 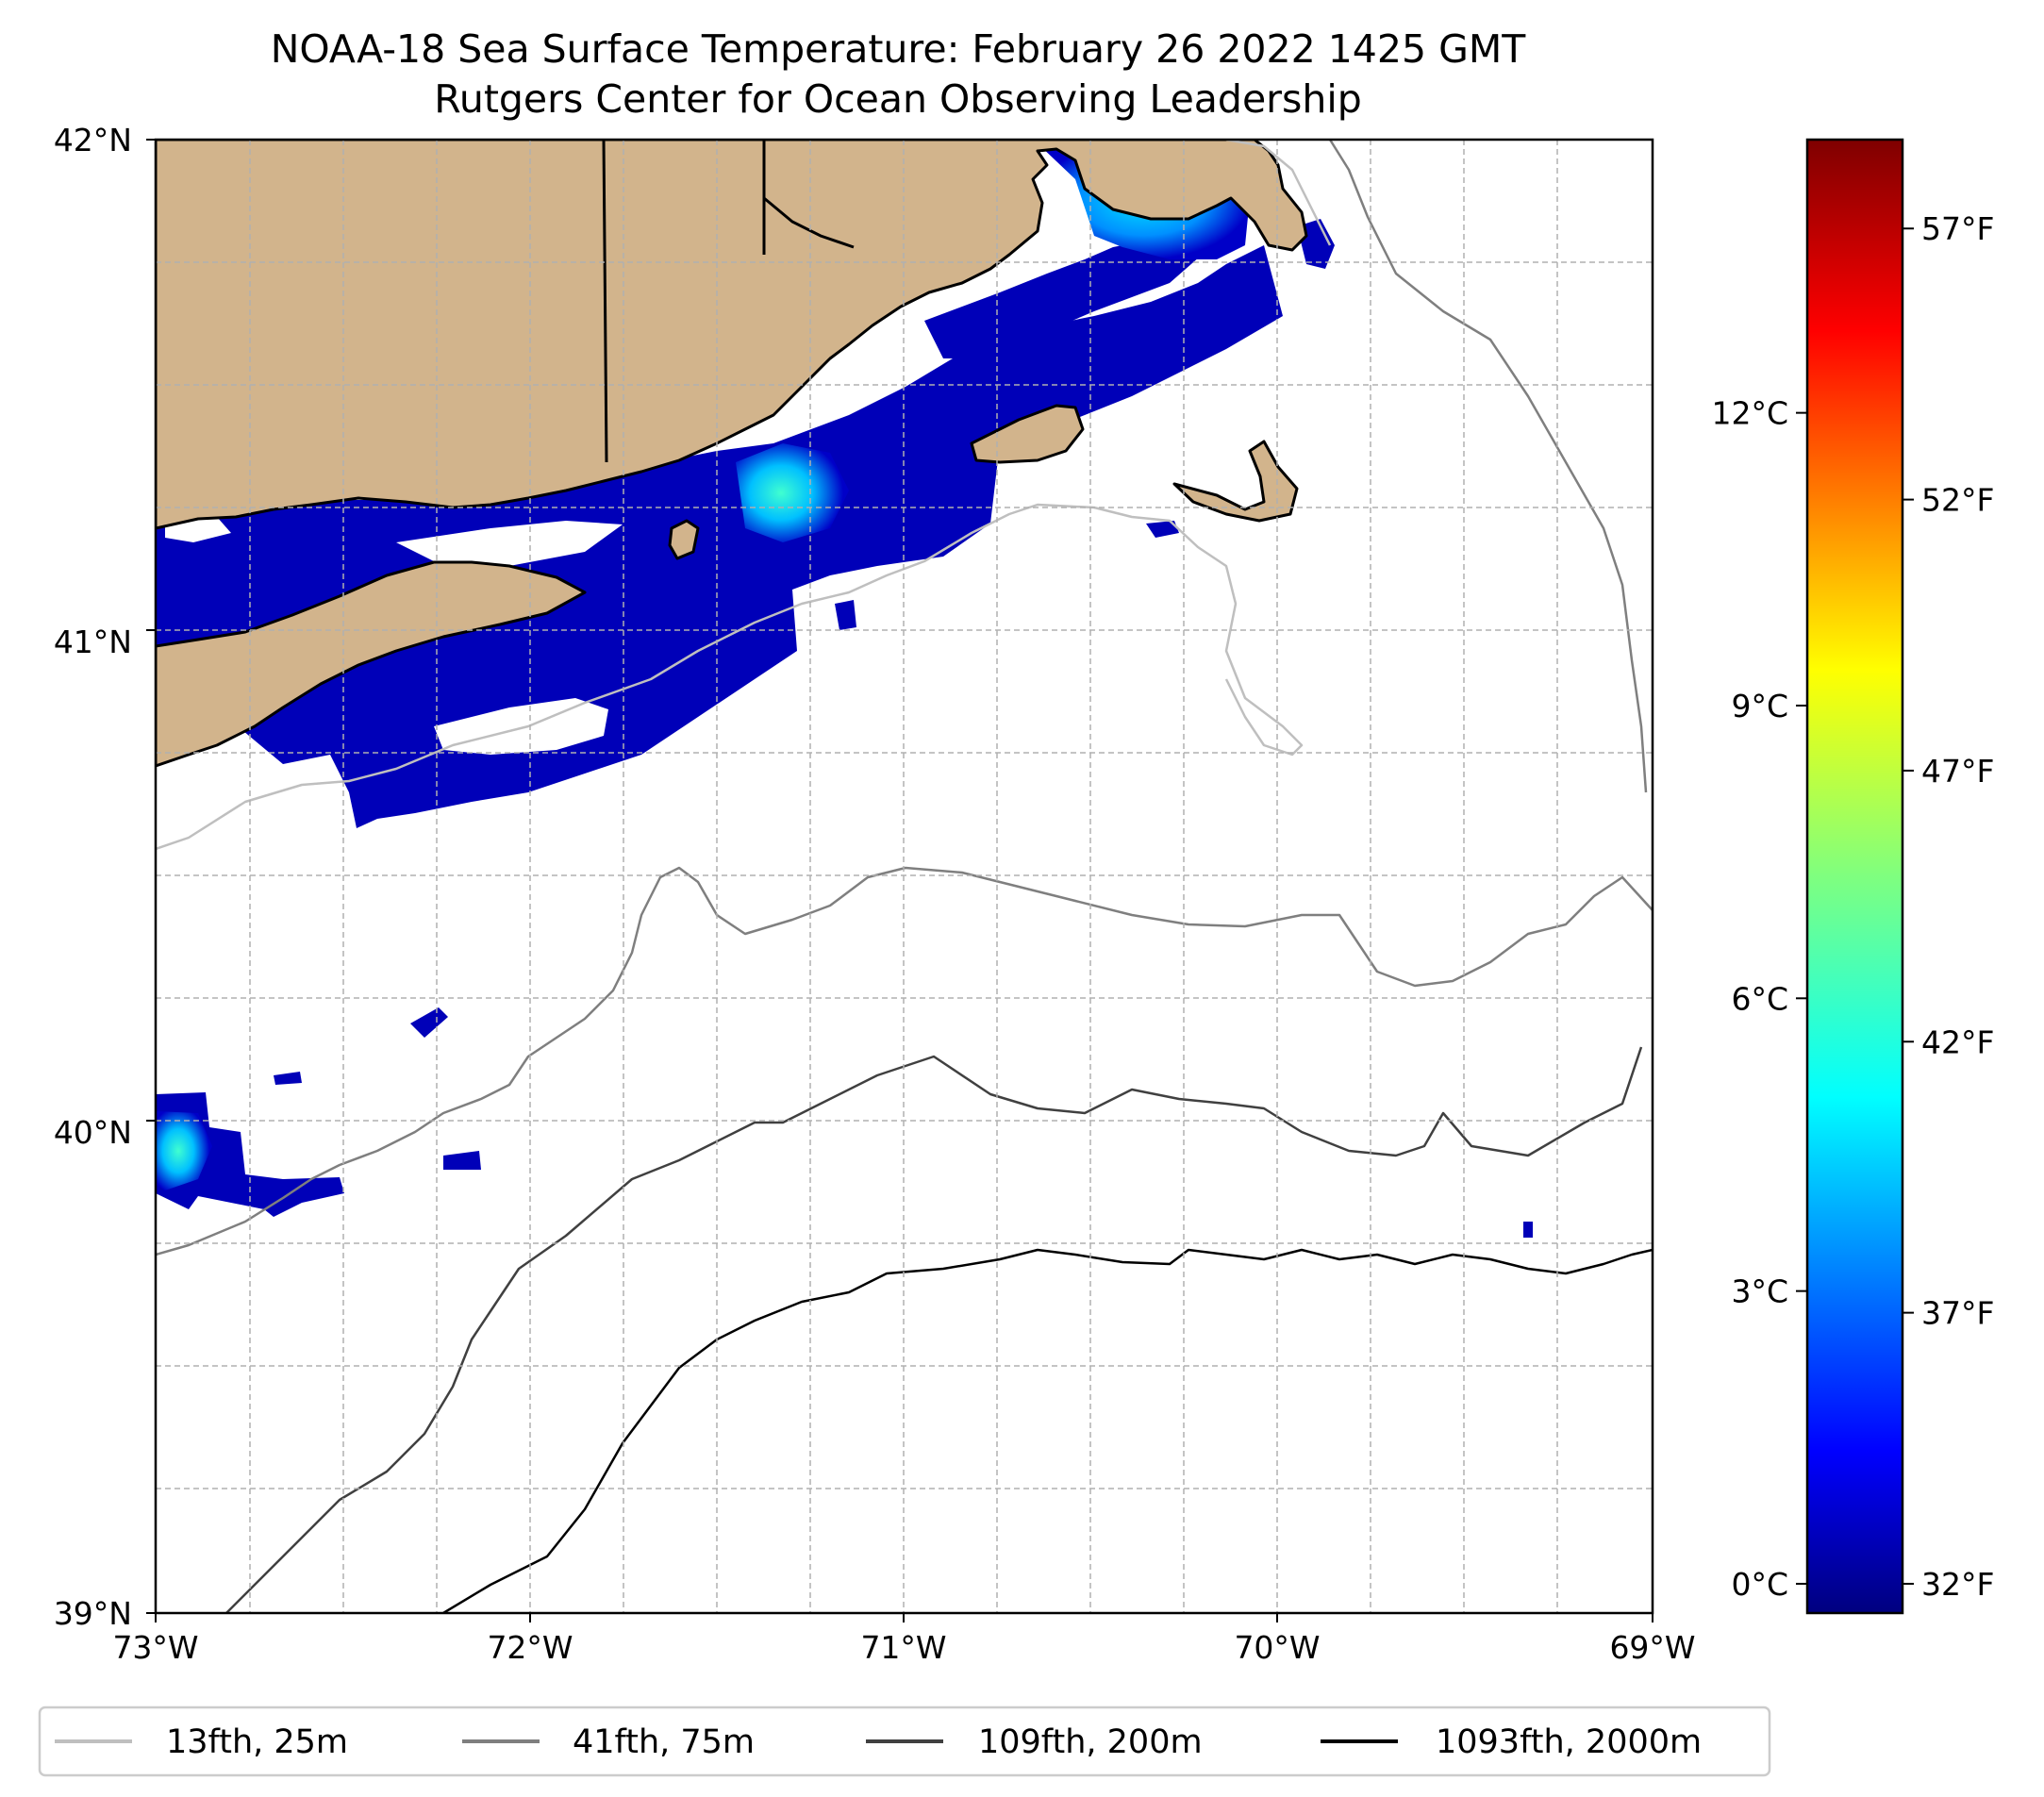 I want to click on sst-patch-warm-center, so click(x=793, y=492).